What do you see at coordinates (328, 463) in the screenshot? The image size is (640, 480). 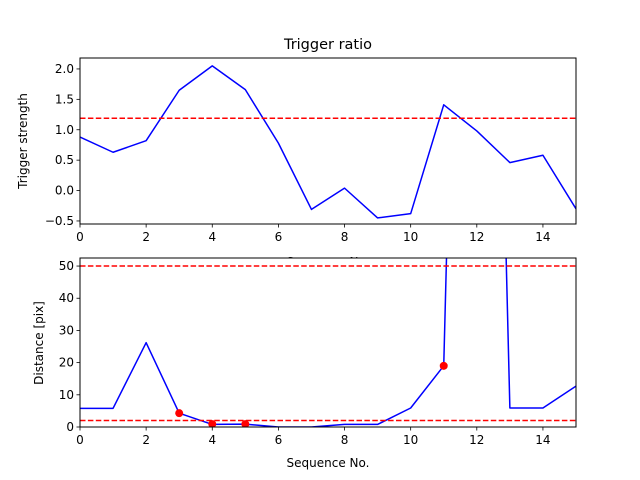 I see `x-axis-label: Sequence No.` at bounding box center [328, 463].